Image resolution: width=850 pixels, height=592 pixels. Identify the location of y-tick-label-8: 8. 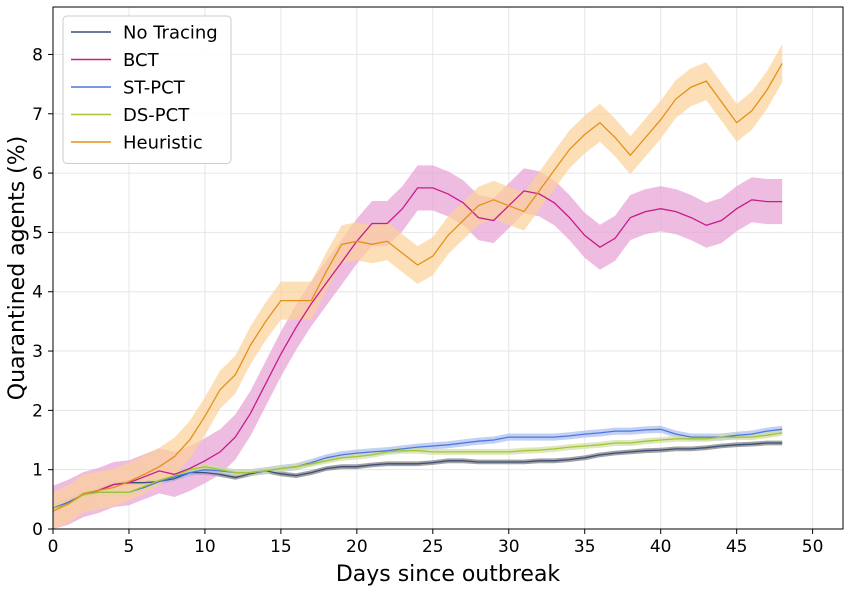
(37, 55).